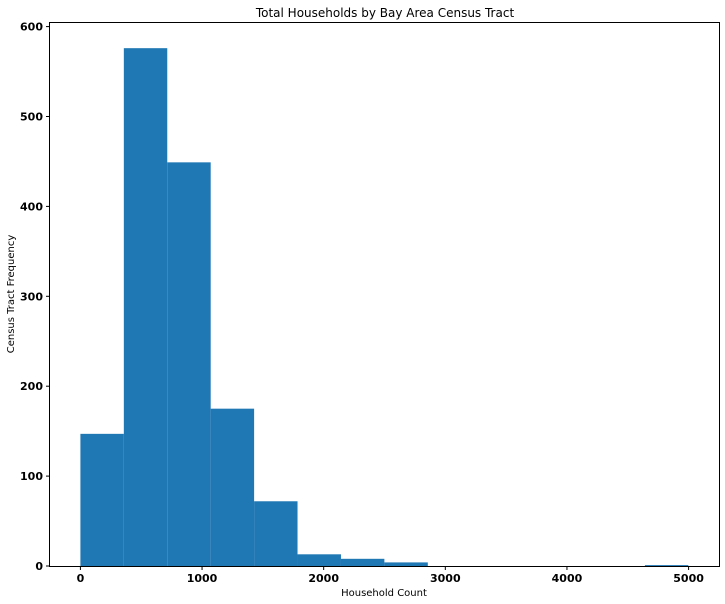 The width and height of the screenshot is (725, 604). I want to click on x-tick-label: 2000, so click(323, 578).